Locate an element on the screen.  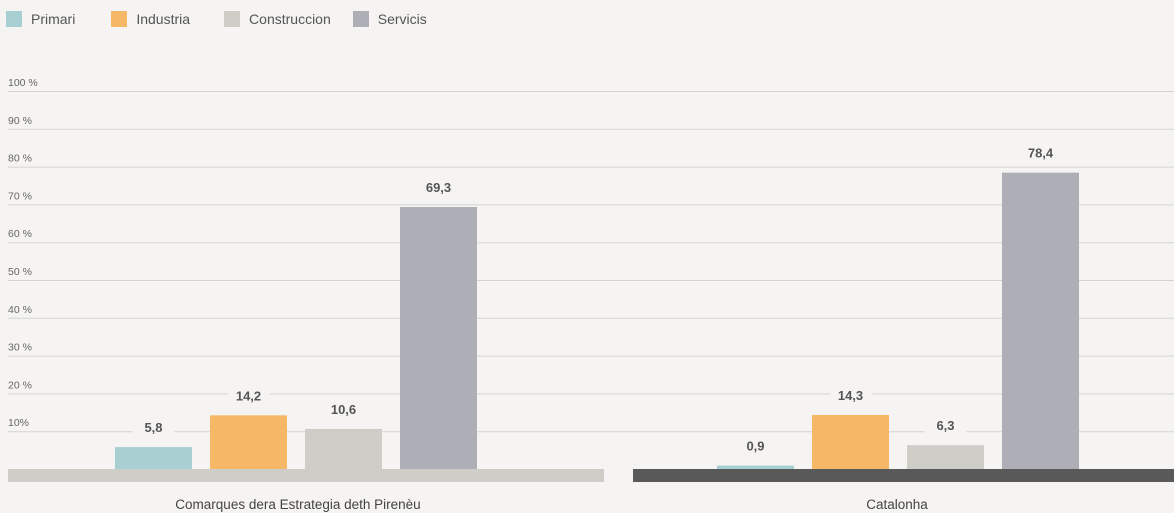
value-label: 14,3 is located at coordinates (850, 395).